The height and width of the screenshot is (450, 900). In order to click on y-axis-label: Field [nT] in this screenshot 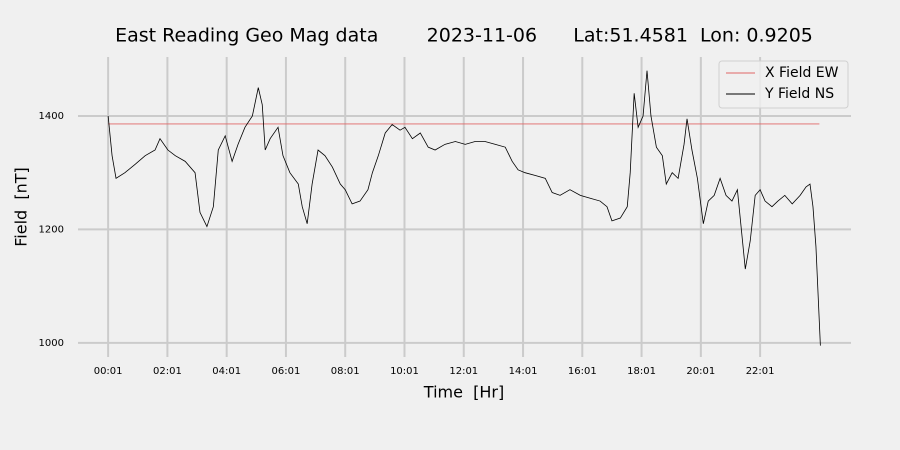, I will do `click(21, 207)`.